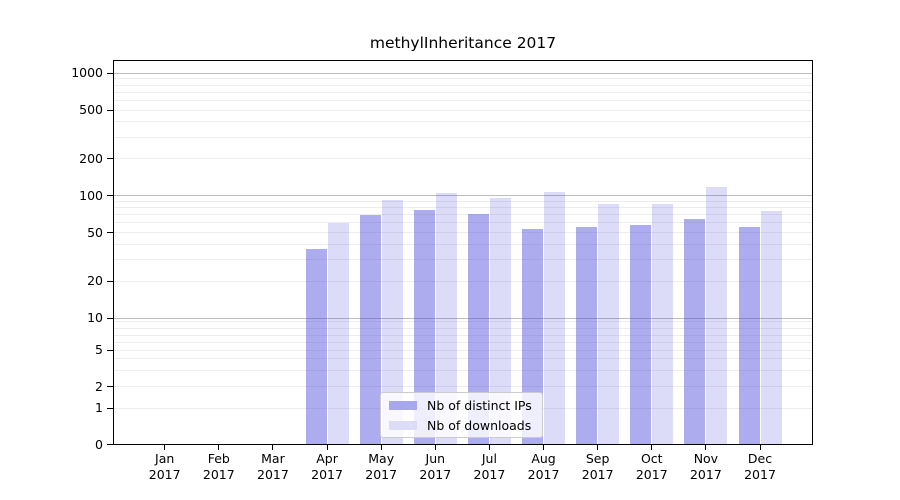 The width and height of the screenshot is (900, 500). I want to click on x-tick-label: Dec 2017, so click(760, 467).